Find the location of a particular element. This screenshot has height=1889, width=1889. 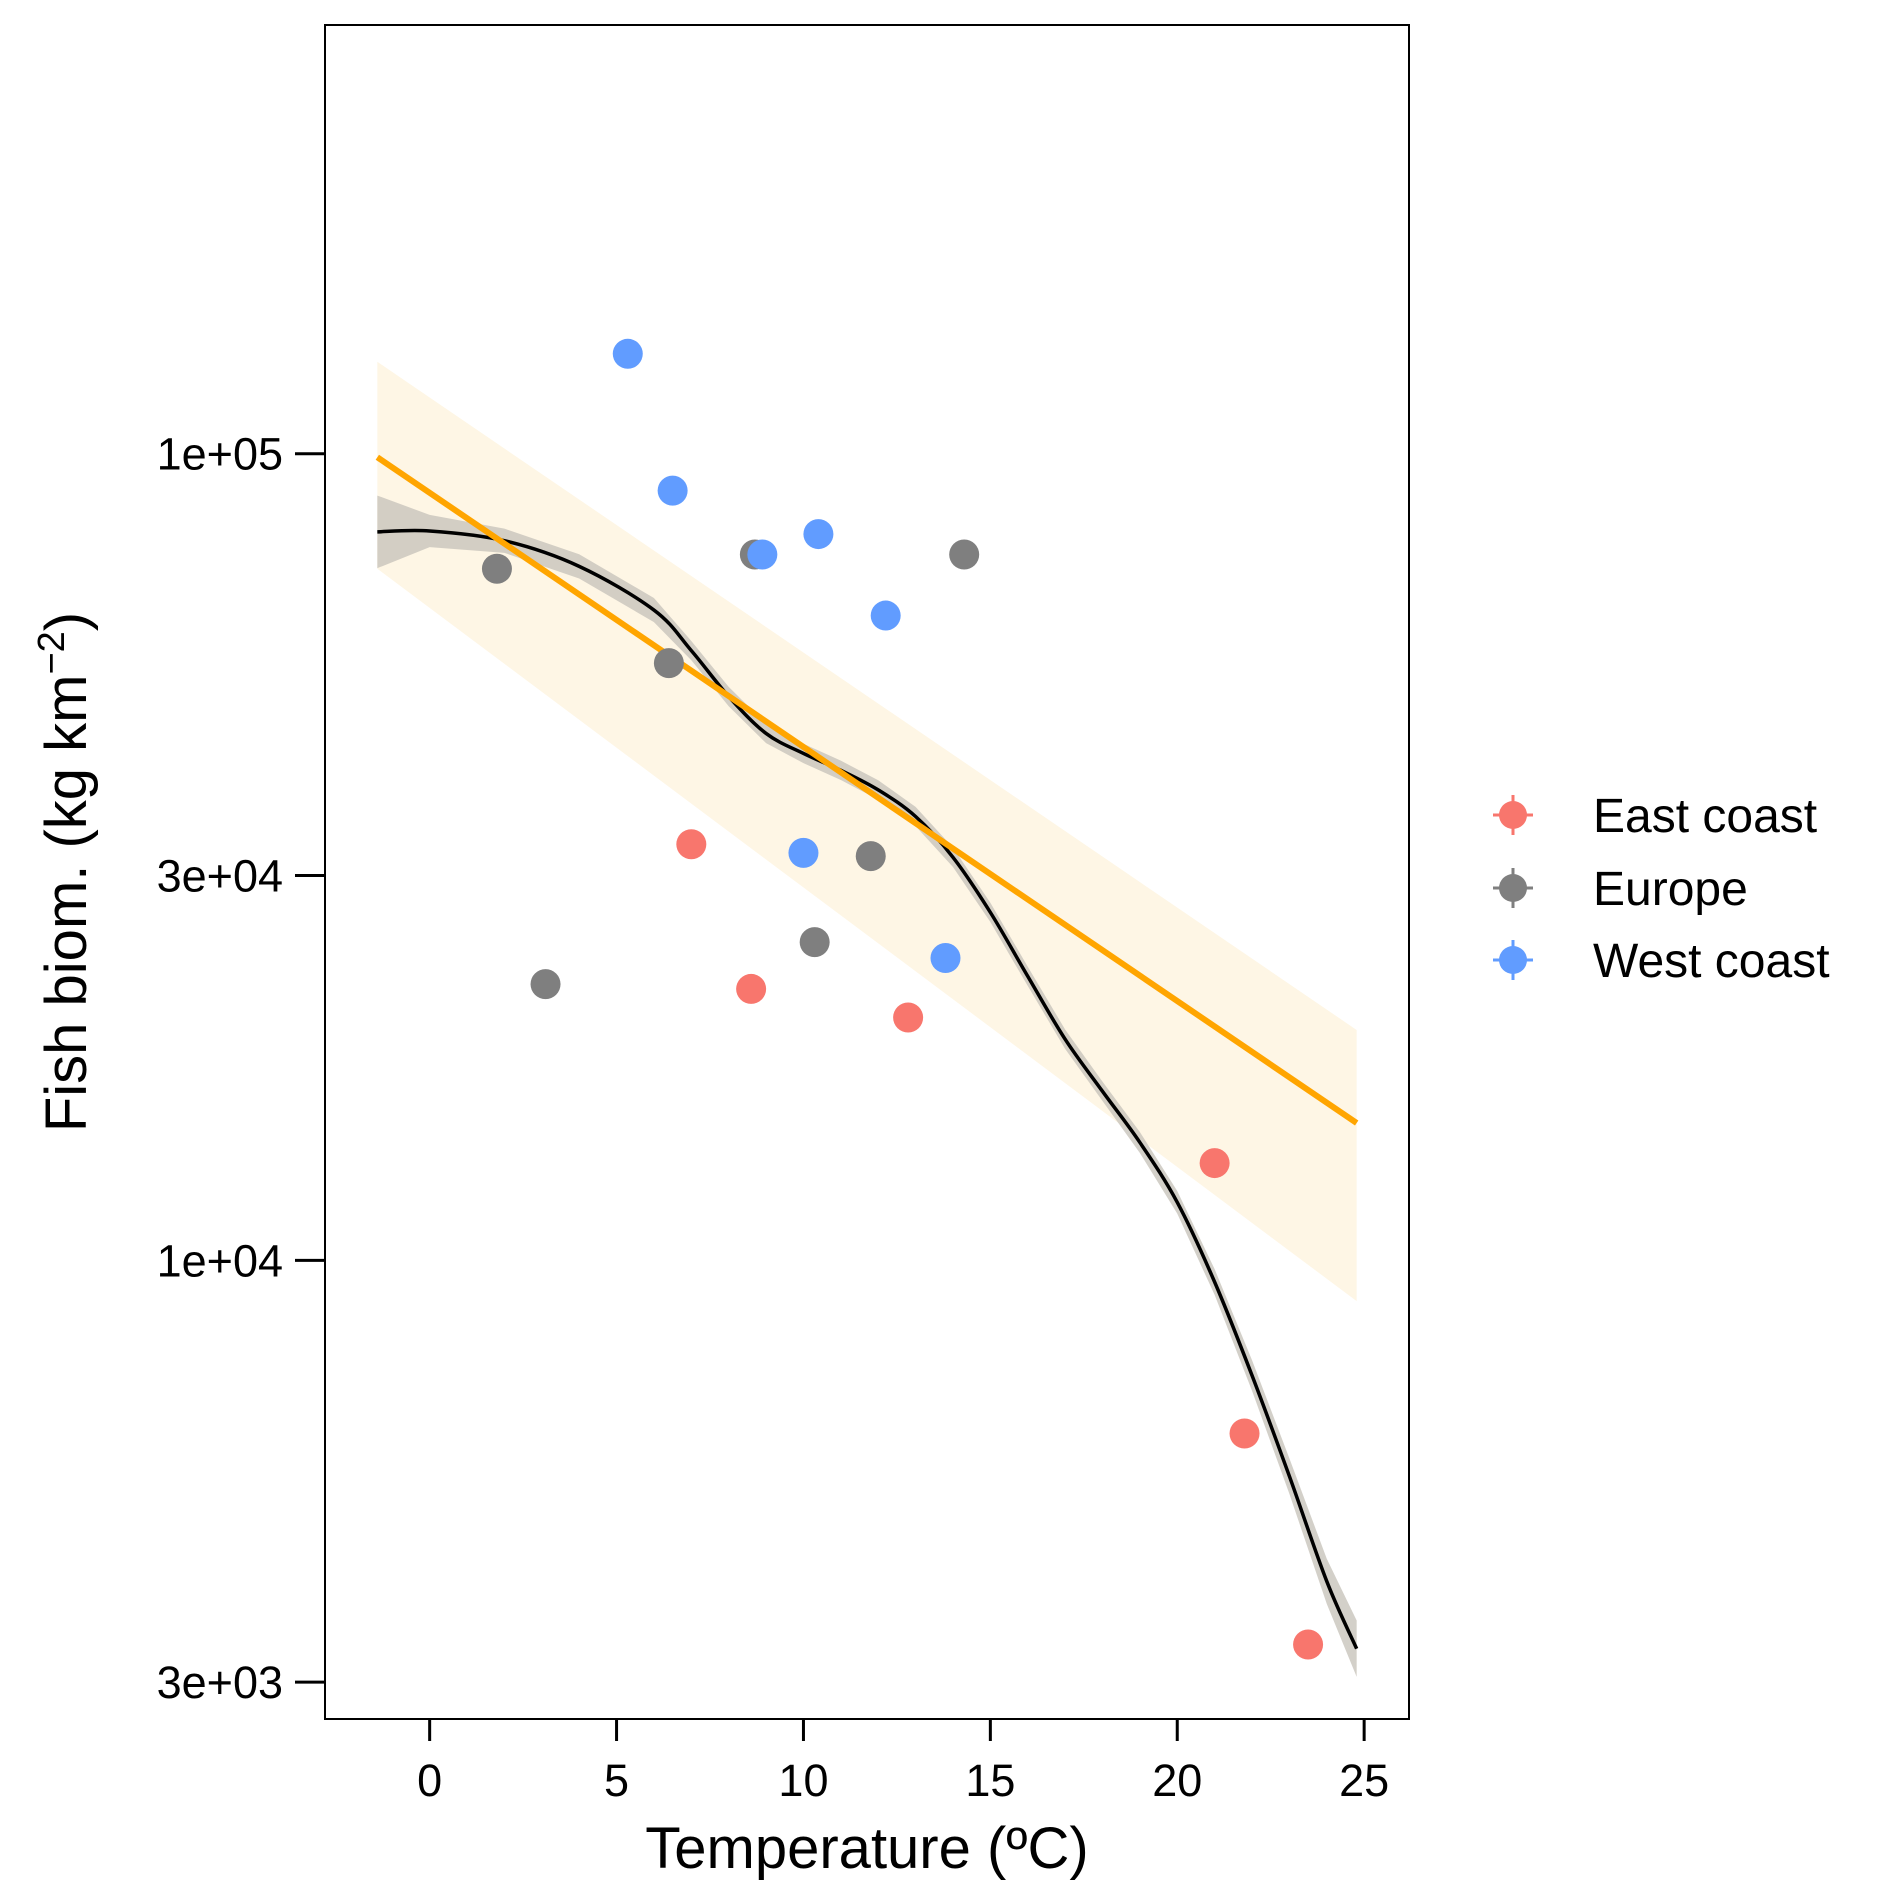

y-tick-label: 1e+05 is located at coordinates (220, 454).